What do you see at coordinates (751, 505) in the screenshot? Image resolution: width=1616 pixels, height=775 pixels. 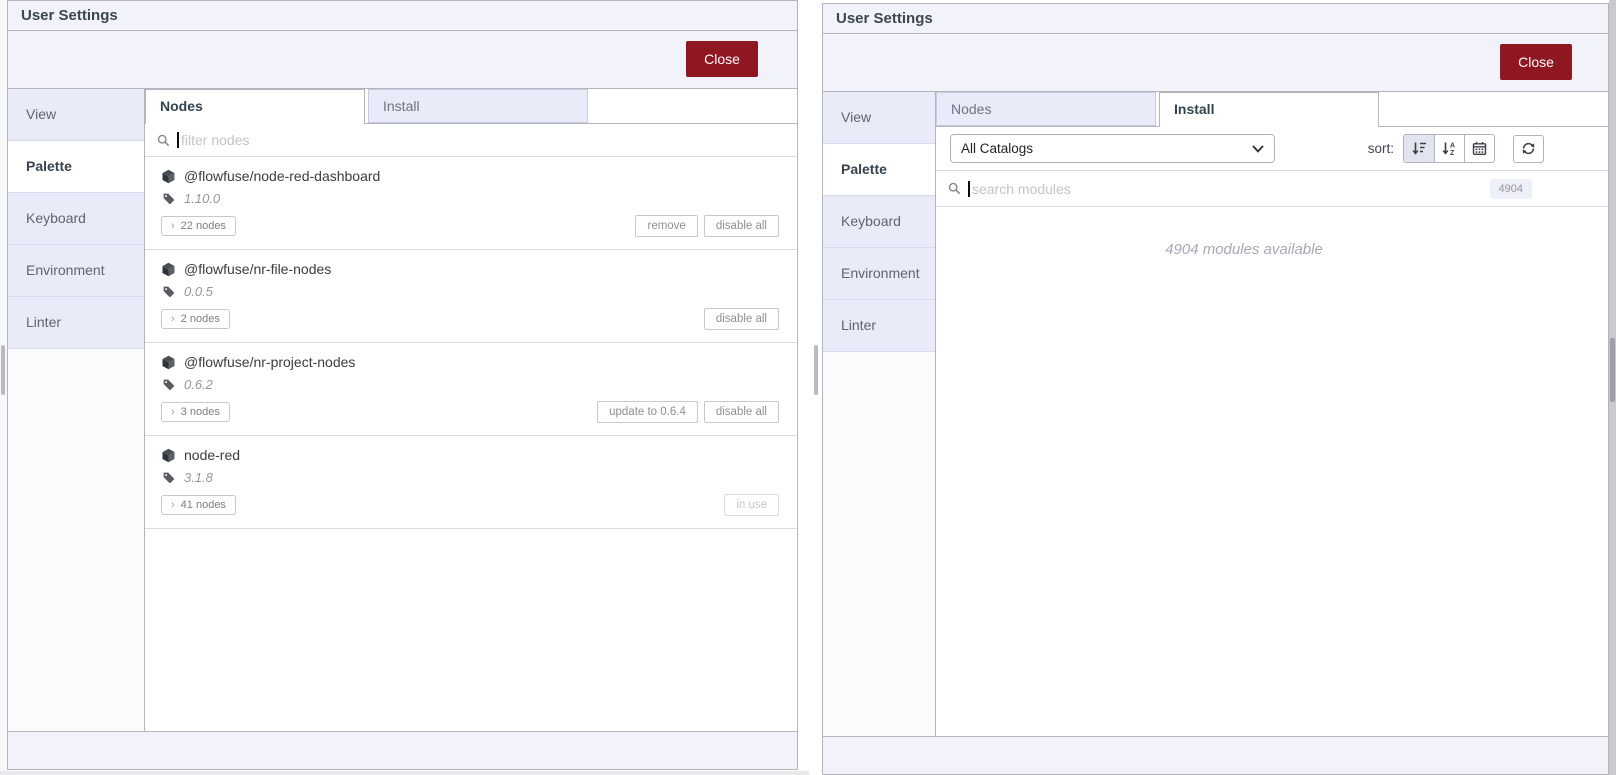 I see `in-use-button: in use` at bounding box center [751, 505].